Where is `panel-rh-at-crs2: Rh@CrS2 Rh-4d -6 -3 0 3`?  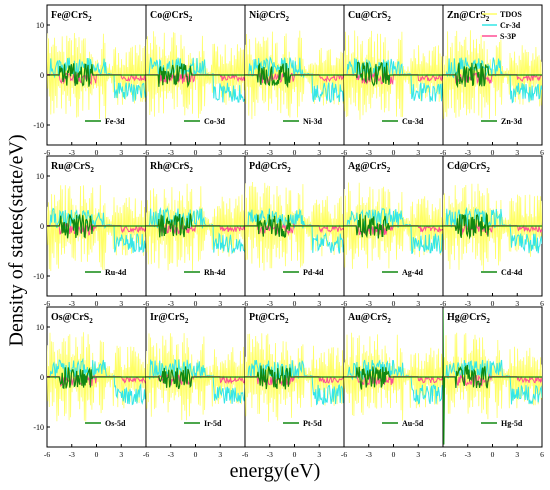
panel-rh-at-crs2: Rh@CrS2 Rh-4d -6 -3 0 3 is located at coordinates (194, 231).